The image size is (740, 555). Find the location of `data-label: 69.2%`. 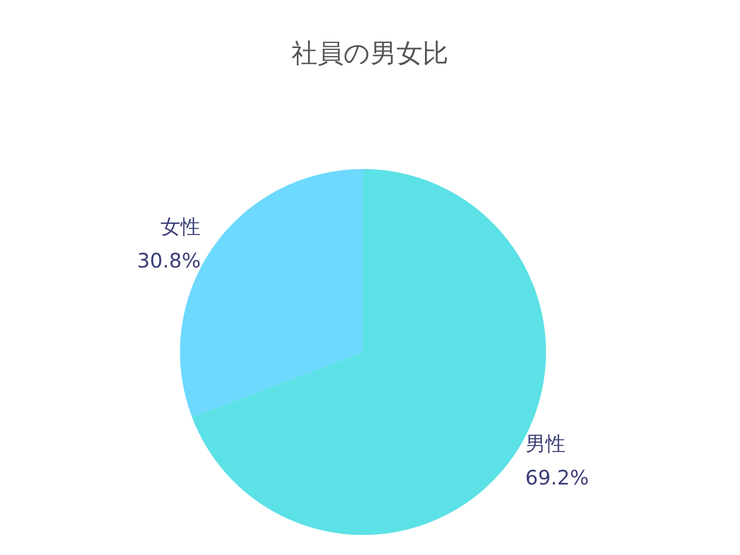

data-label: 69.2% is located at coordinates (557, 477).